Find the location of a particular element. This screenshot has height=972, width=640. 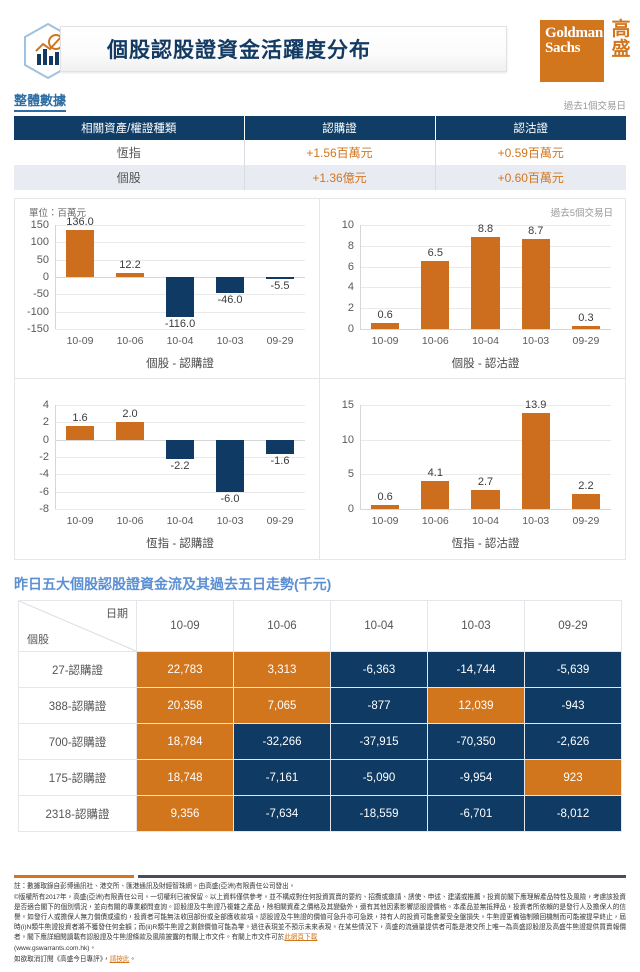

flows-cell: -70,350 is located at coordinates (476, 741).